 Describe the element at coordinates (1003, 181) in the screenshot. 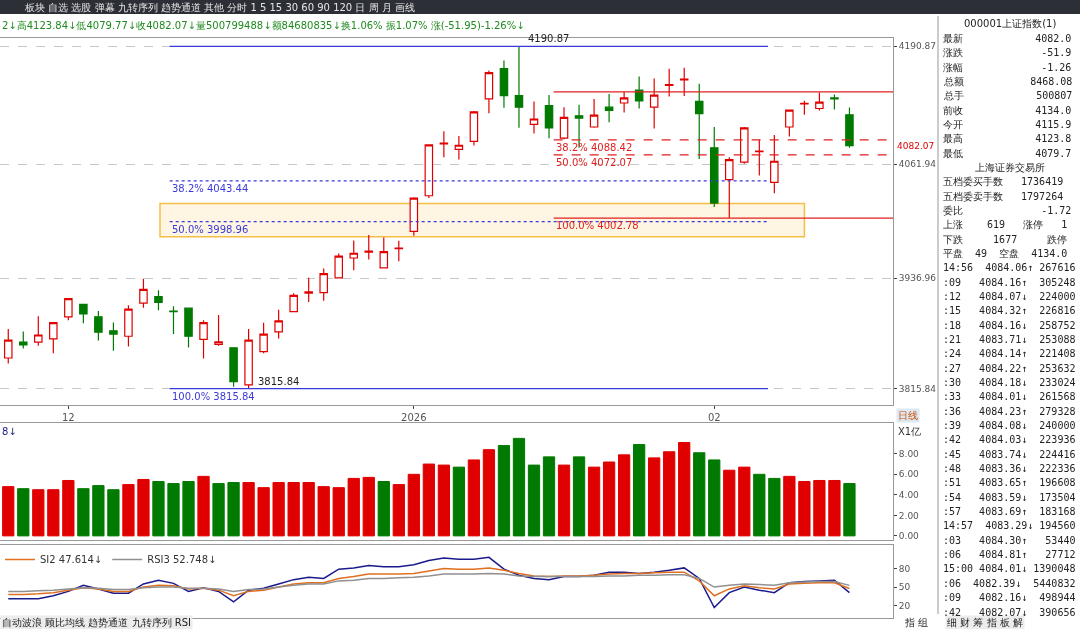

I see `text: 五档委买手数 1736419` at that location.